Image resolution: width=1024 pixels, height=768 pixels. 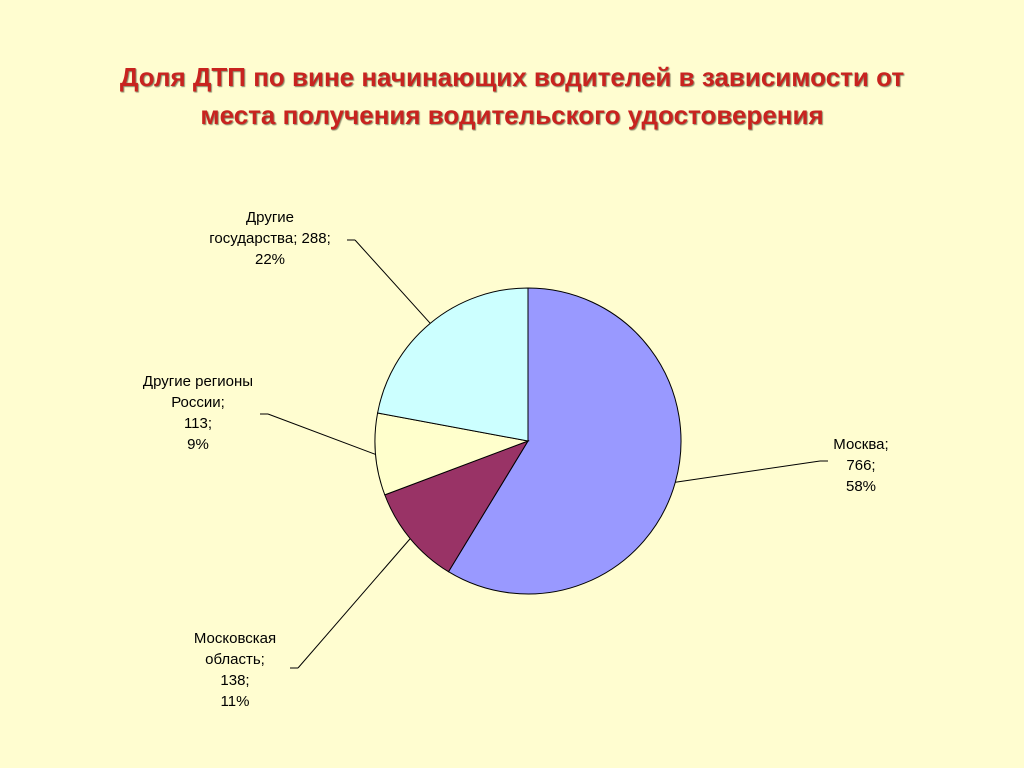 I want to click on data-label-moscow-value: 766;, so click(x=861, y=465).